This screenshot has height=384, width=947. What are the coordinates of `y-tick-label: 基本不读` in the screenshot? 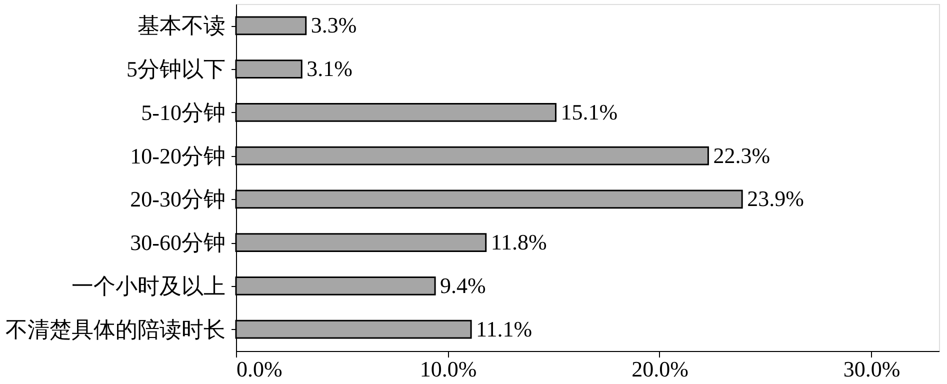 It's located at (182, 25).